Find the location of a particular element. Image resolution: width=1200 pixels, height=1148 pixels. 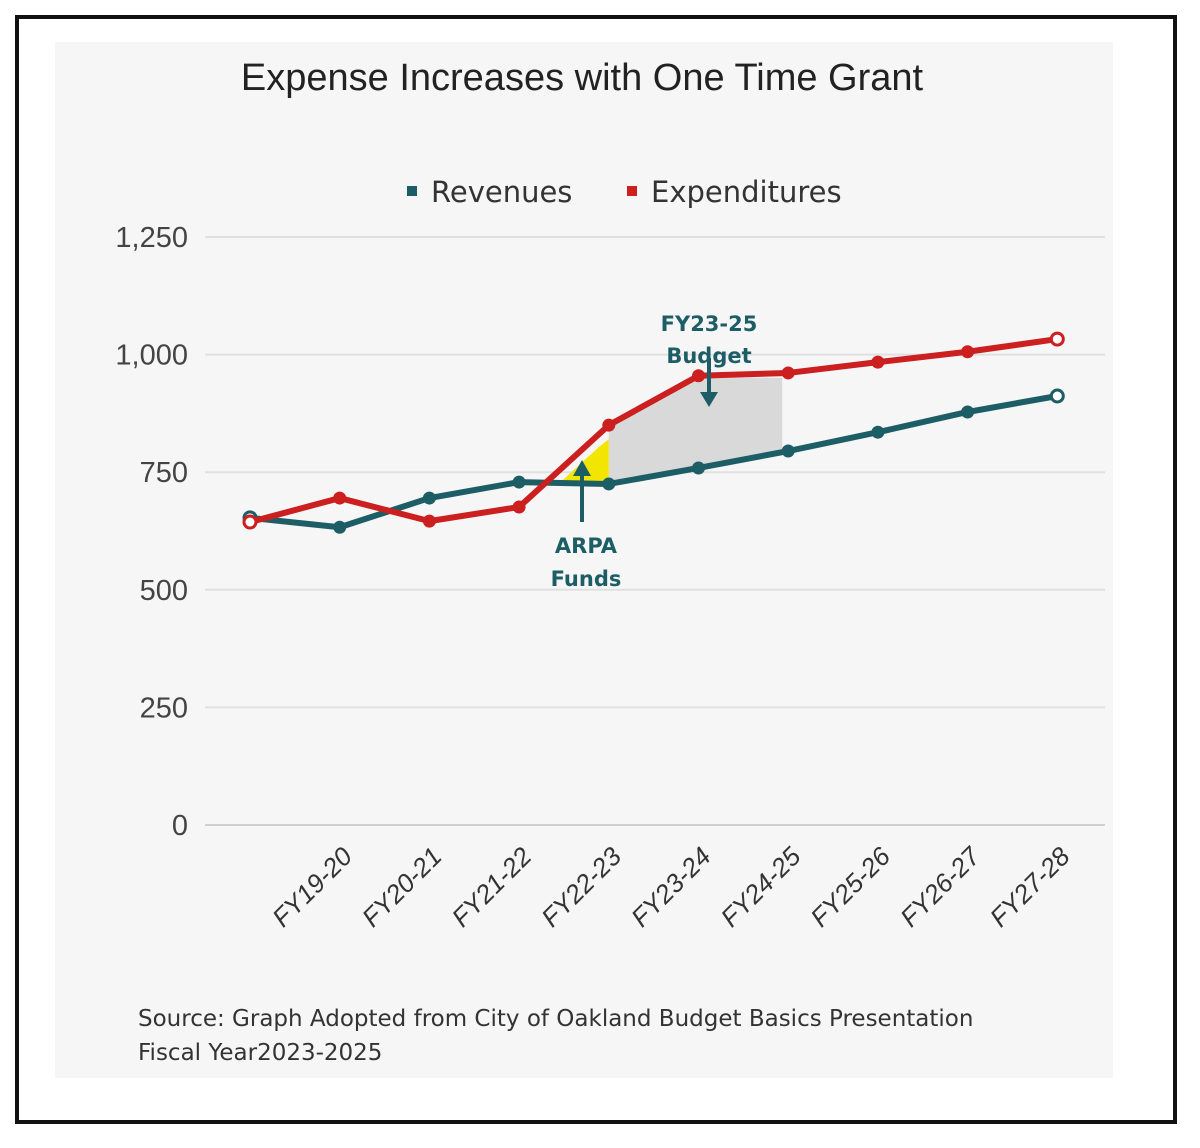

legend-swatch-expenditures is located at coordinates (632, 191).